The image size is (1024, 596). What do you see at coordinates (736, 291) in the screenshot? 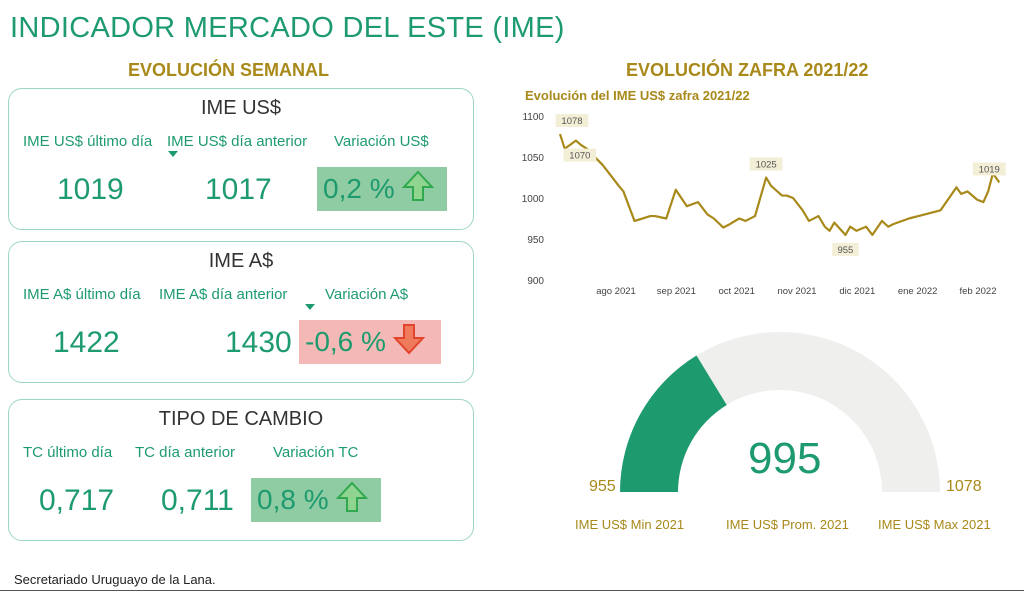
I see `x-tick-label-2: oct 2021` at bounding box center [736, 291].